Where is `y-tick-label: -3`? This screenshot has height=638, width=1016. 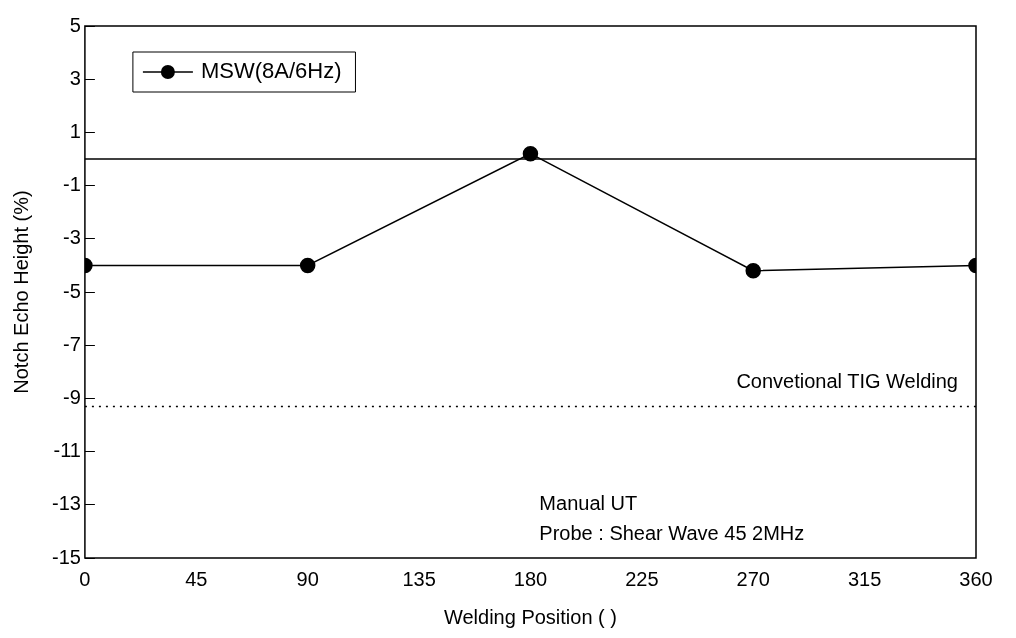
y-tick-label: -3 is located at coordinates (72, 237).